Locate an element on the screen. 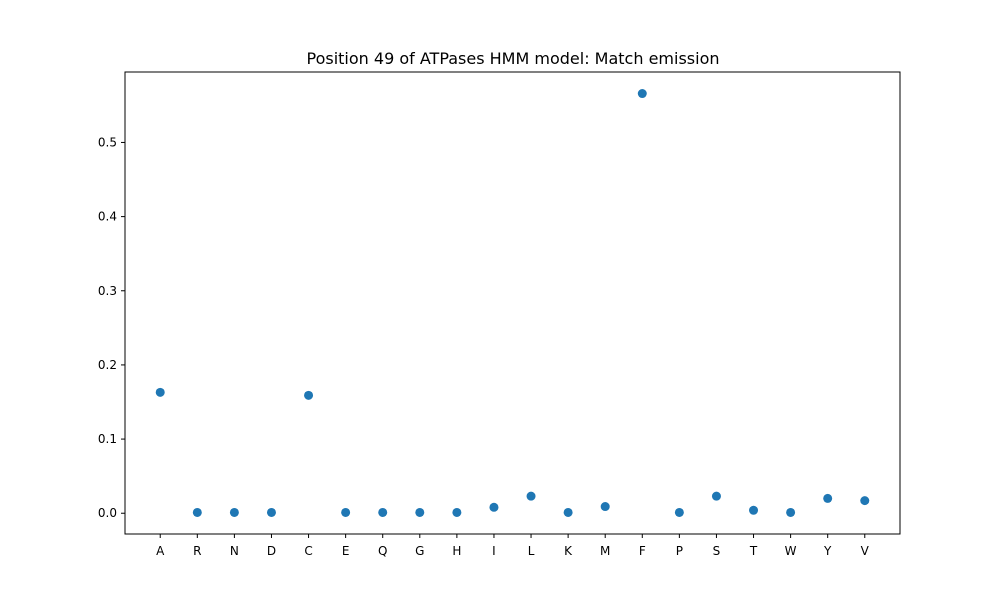  data-point-D is located at coordinates (271, 512).